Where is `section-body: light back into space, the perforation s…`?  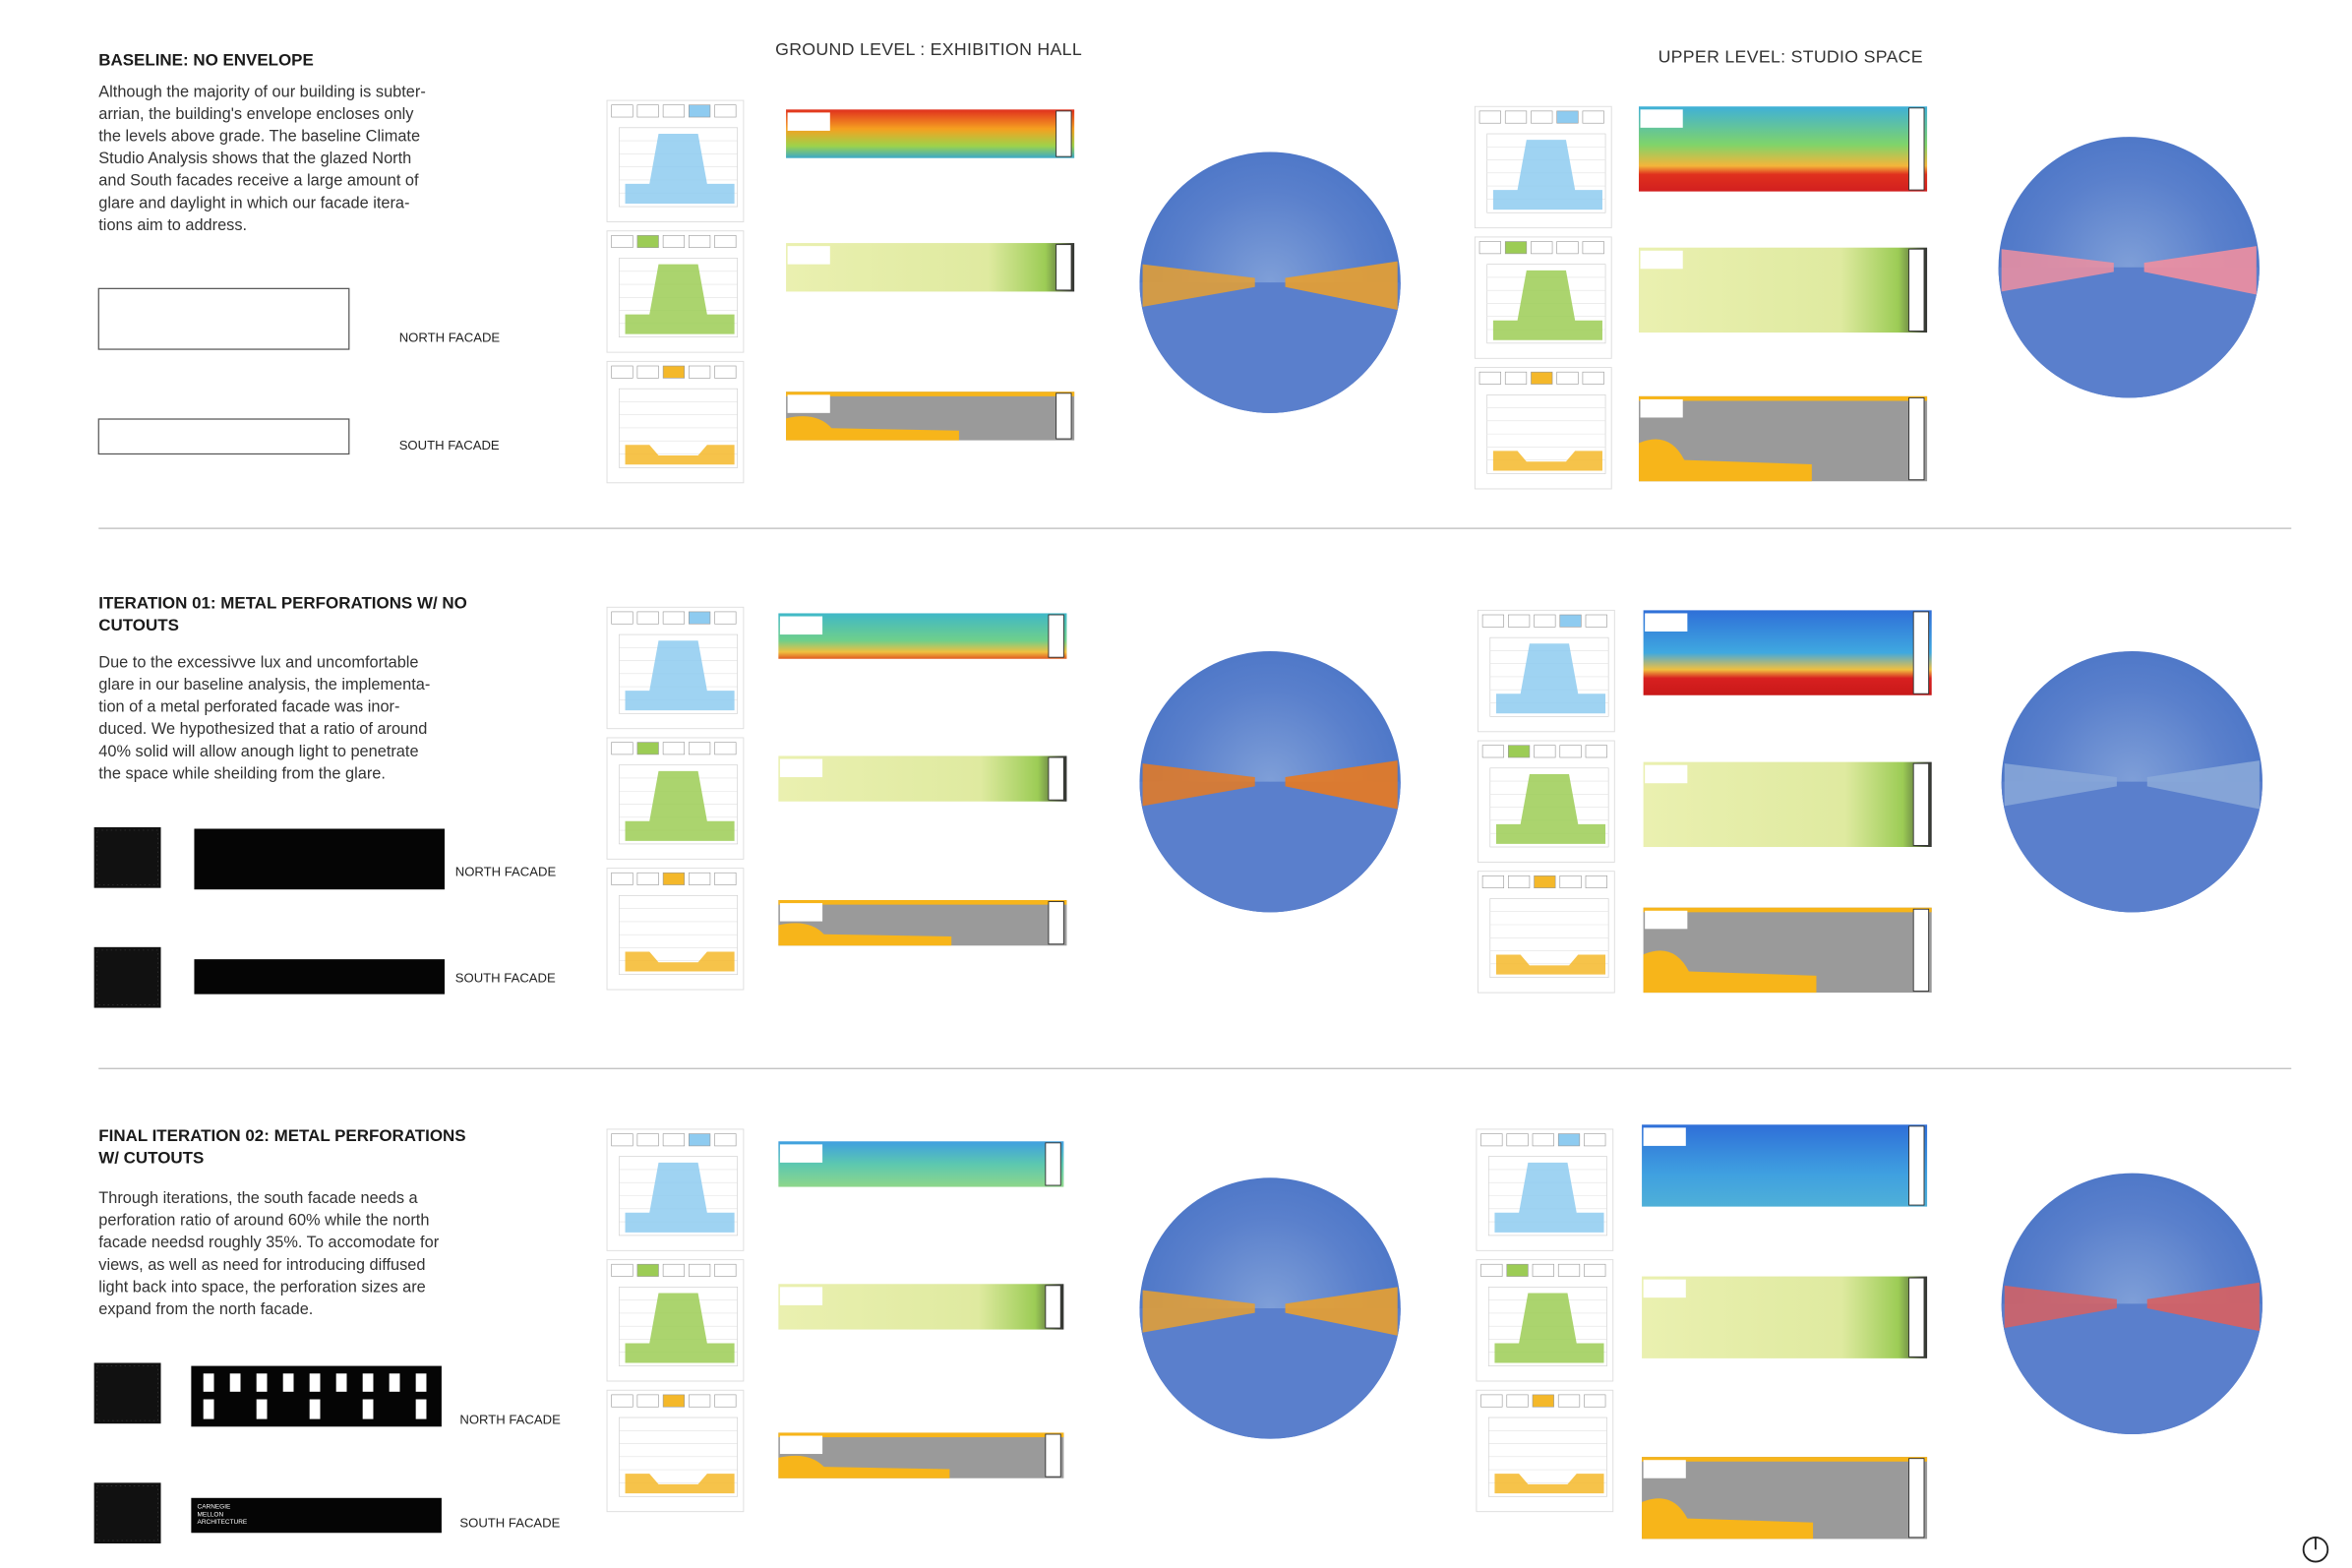 section-body: light back into space, the perforation s… is located at coordinates (262, 1287).